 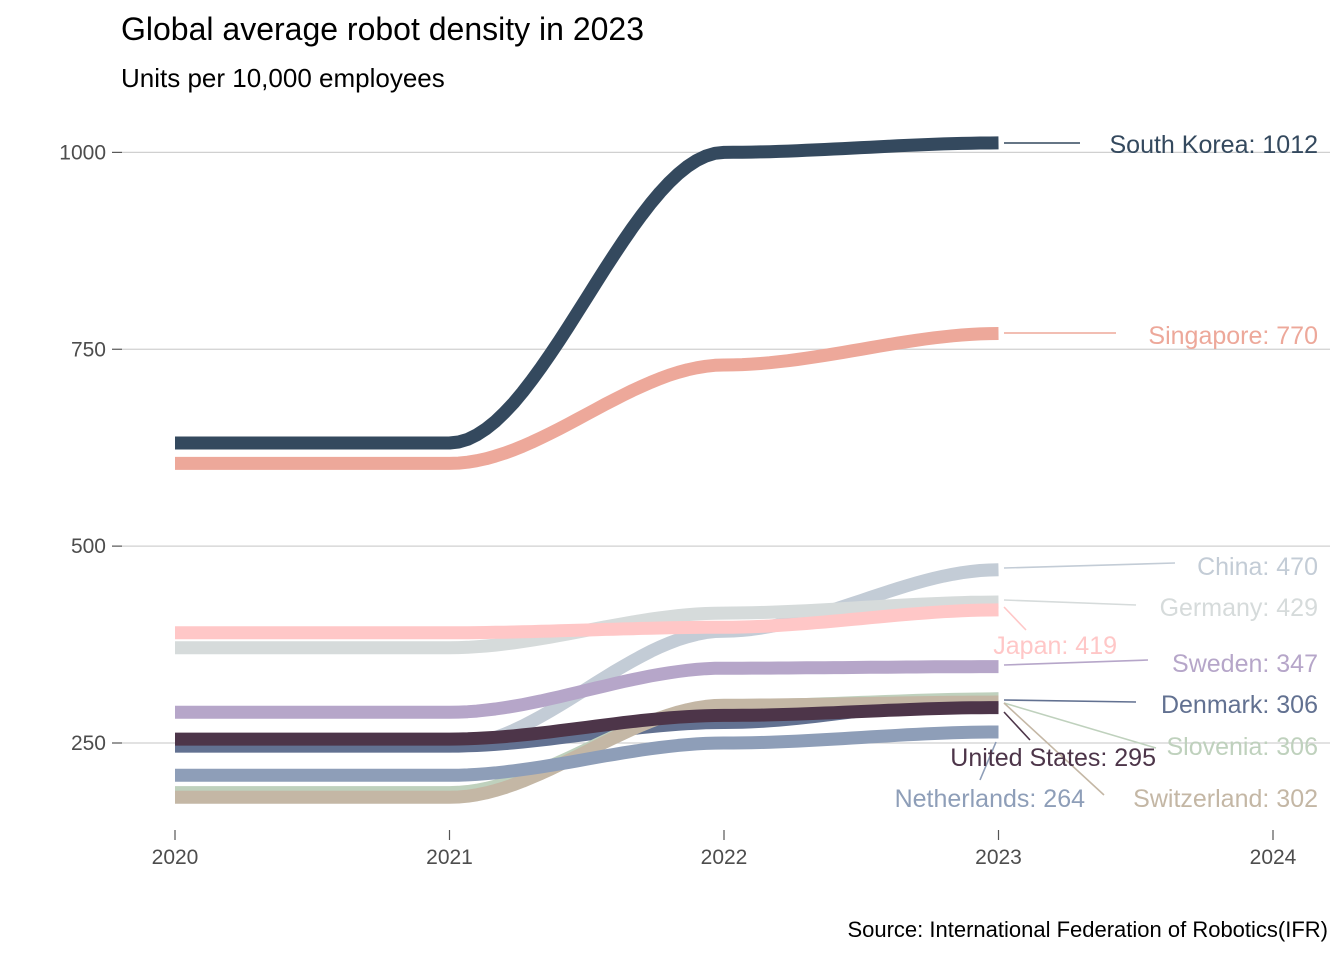 I want to click on y-tick-label-1000: 1000, so click(x=82, y=152).